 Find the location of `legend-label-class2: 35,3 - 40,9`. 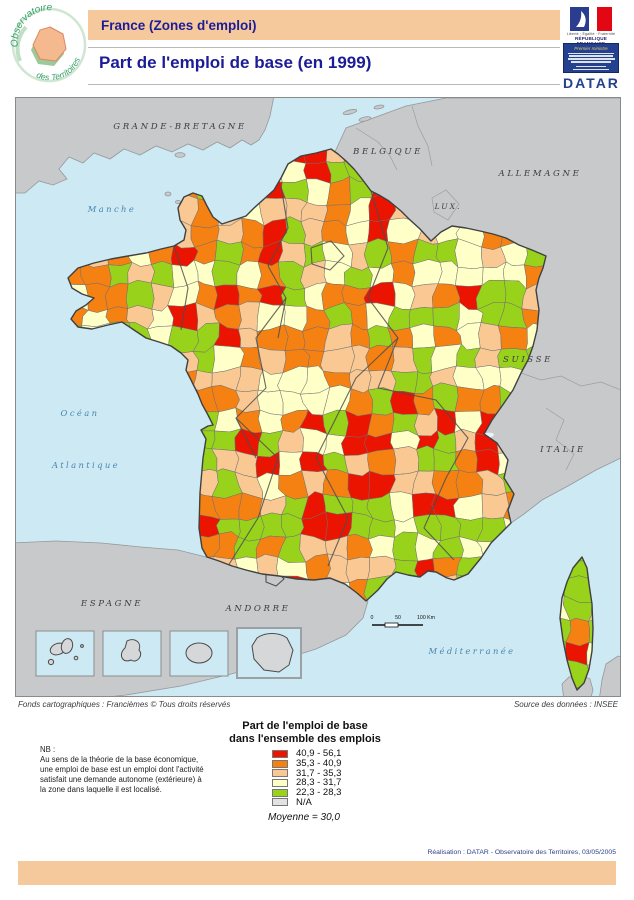

legend-label-class2: 35,3 - 40,9 is located at coordinates (319, 764).